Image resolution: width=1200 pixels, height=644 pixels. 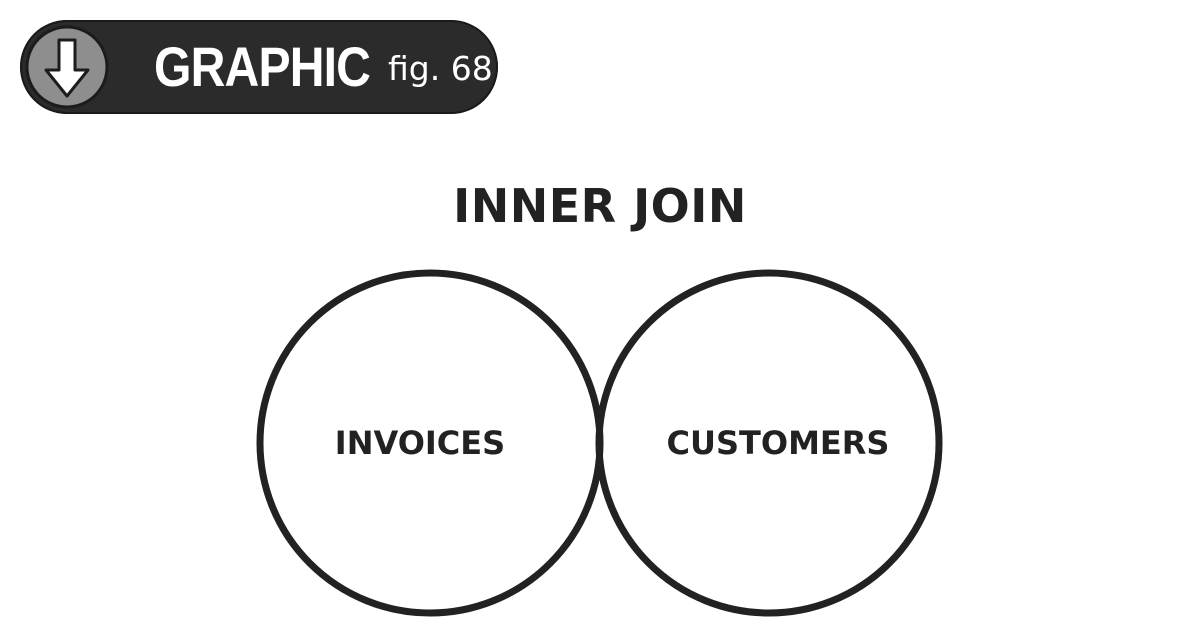 I want to click on download-arrow-icon, so click(x=67, y=67).